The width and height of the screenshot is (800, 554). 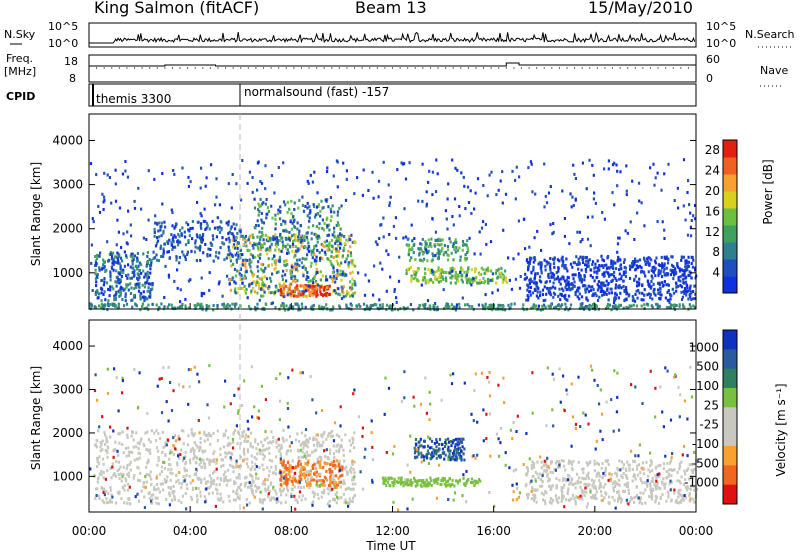 I want to click on y-tick-label: 3000, so click(x=67, y=185).